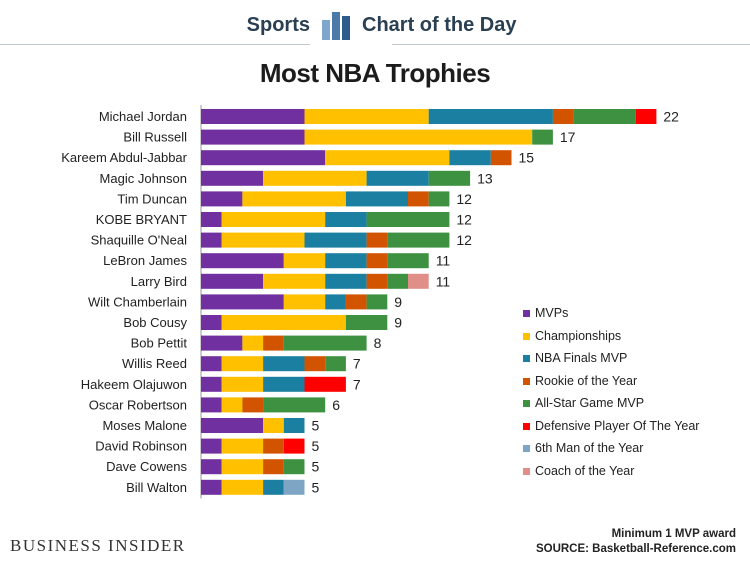  Describe the element at coordinates (144, 425) in the screenshot. I see `category-label: Moses Malone` at that location.